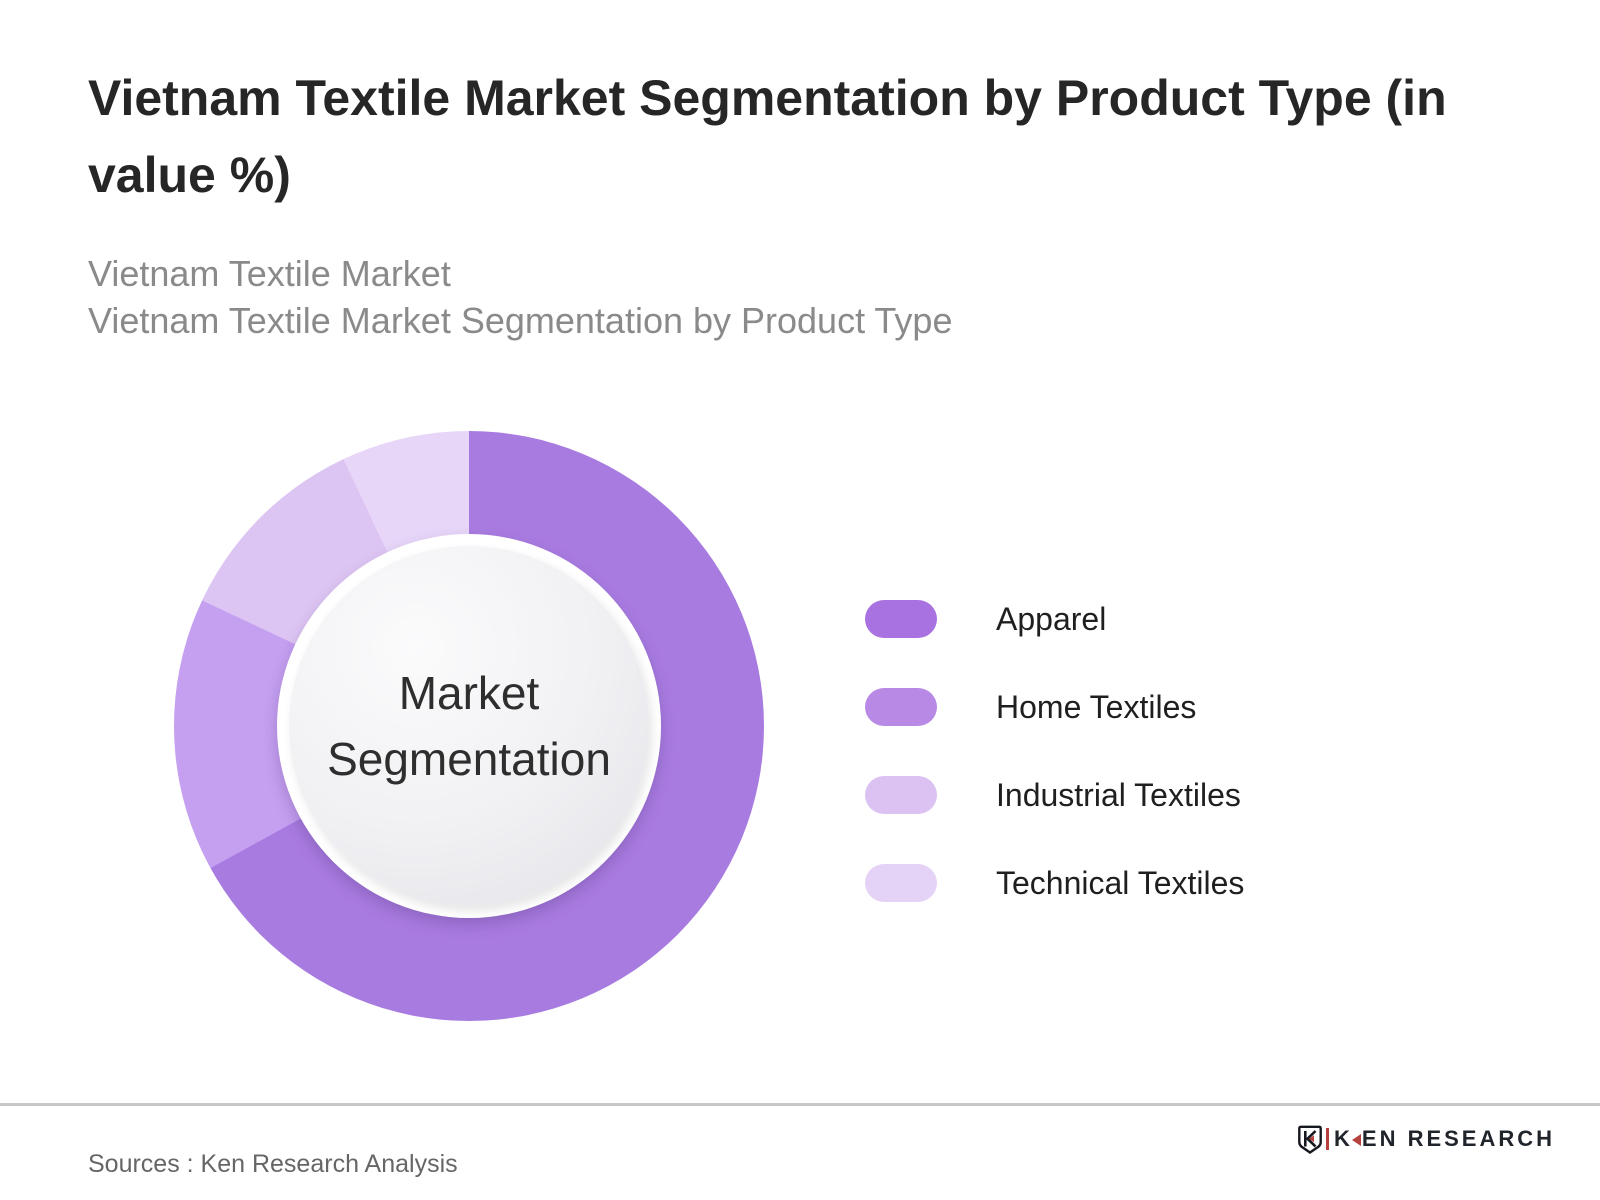 The image size is (1600, 1200). I want to click on legend-item-technical-textiles: Technical Textiles, so click(1054, 883).